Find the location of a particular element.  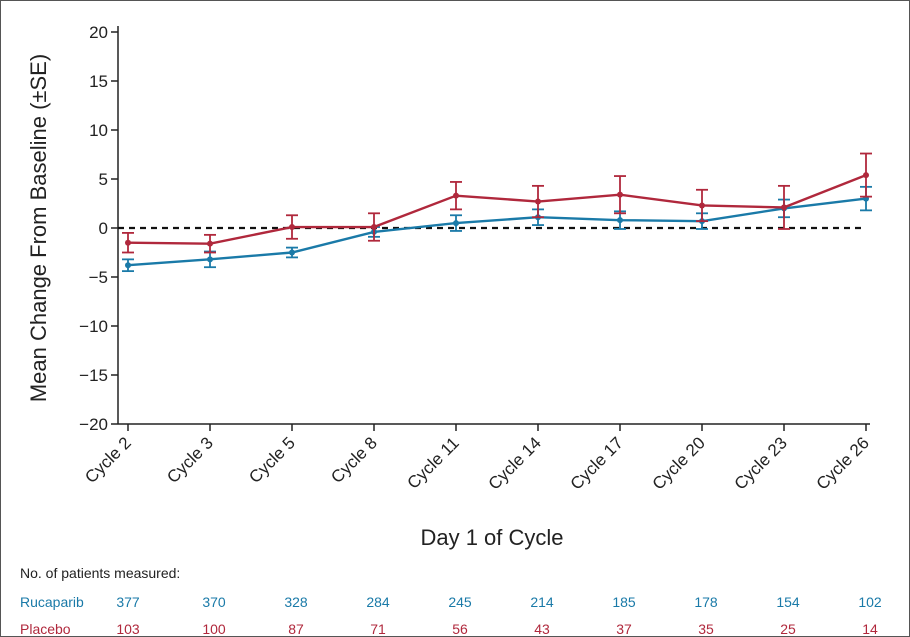

y-tick-label: −10 is located at coordinates (93, 326).